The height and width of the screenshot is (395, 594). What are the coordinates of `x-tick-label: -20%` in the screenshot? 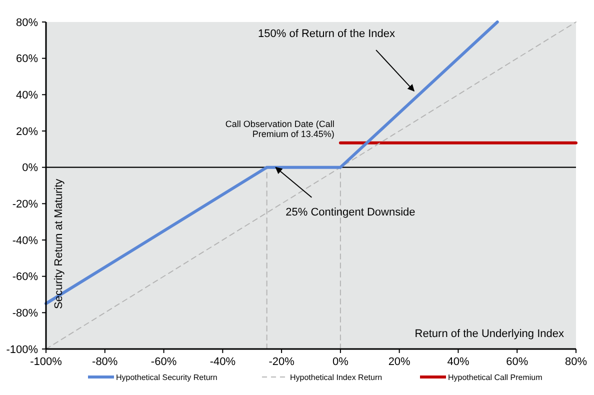 It's located at (281, 362).